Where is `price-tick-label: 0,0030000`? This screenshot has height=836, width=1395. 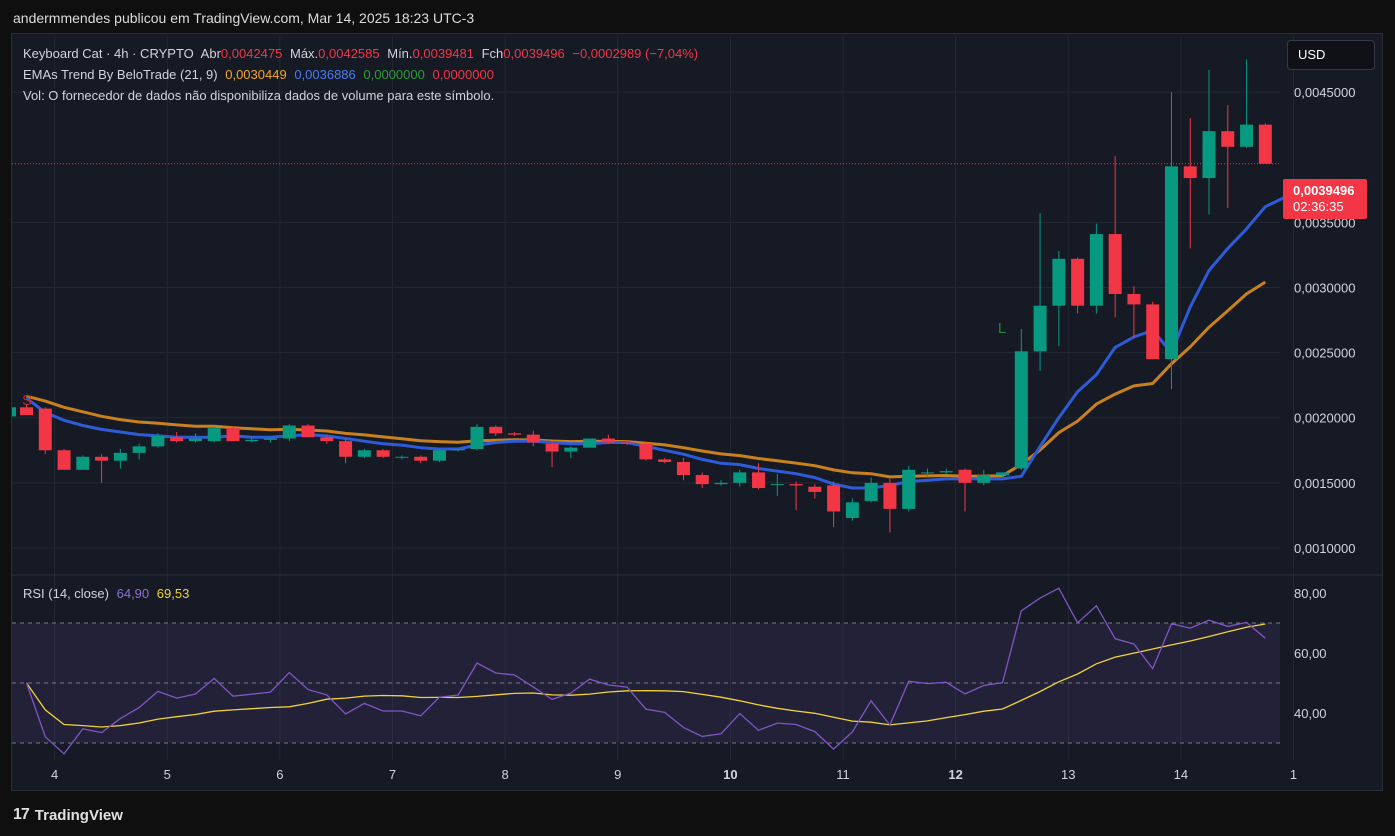 price-tick-label: 0,0030000 is located at coordinates (1324, 287).